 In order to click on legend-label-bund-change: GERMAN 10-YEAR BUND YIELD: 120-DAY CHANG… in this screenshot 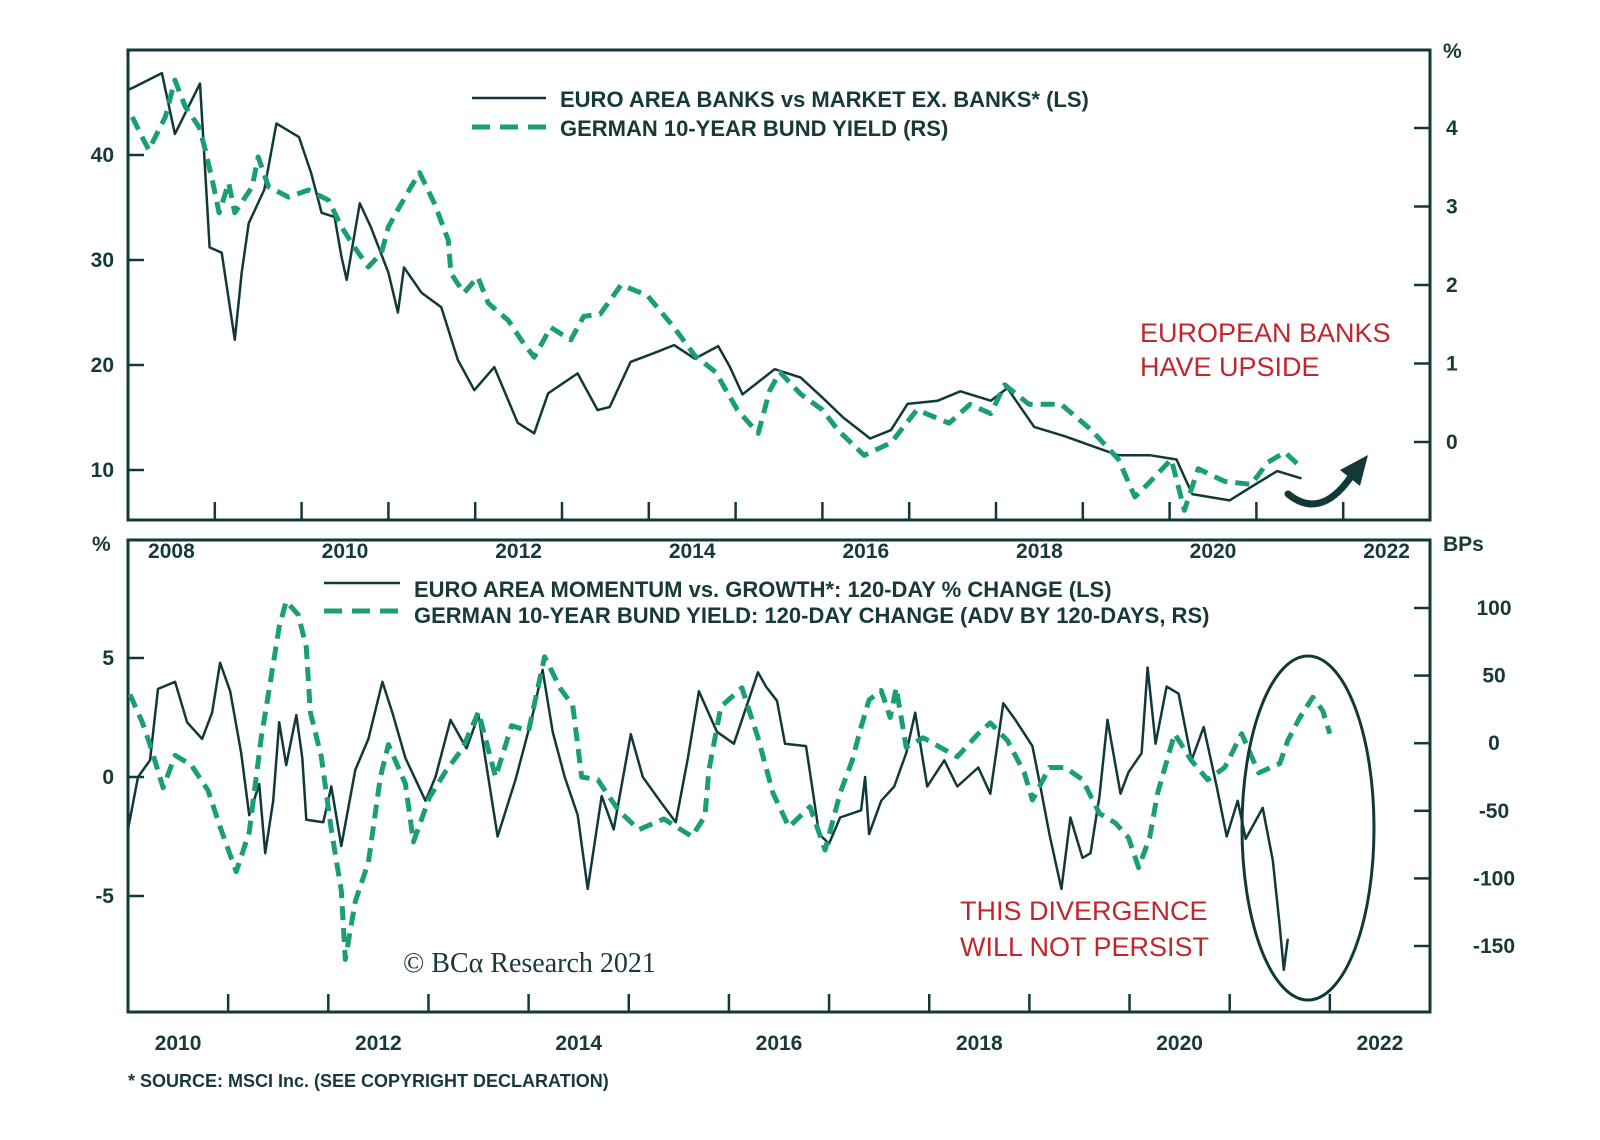, I will do `click(811, 615)`.